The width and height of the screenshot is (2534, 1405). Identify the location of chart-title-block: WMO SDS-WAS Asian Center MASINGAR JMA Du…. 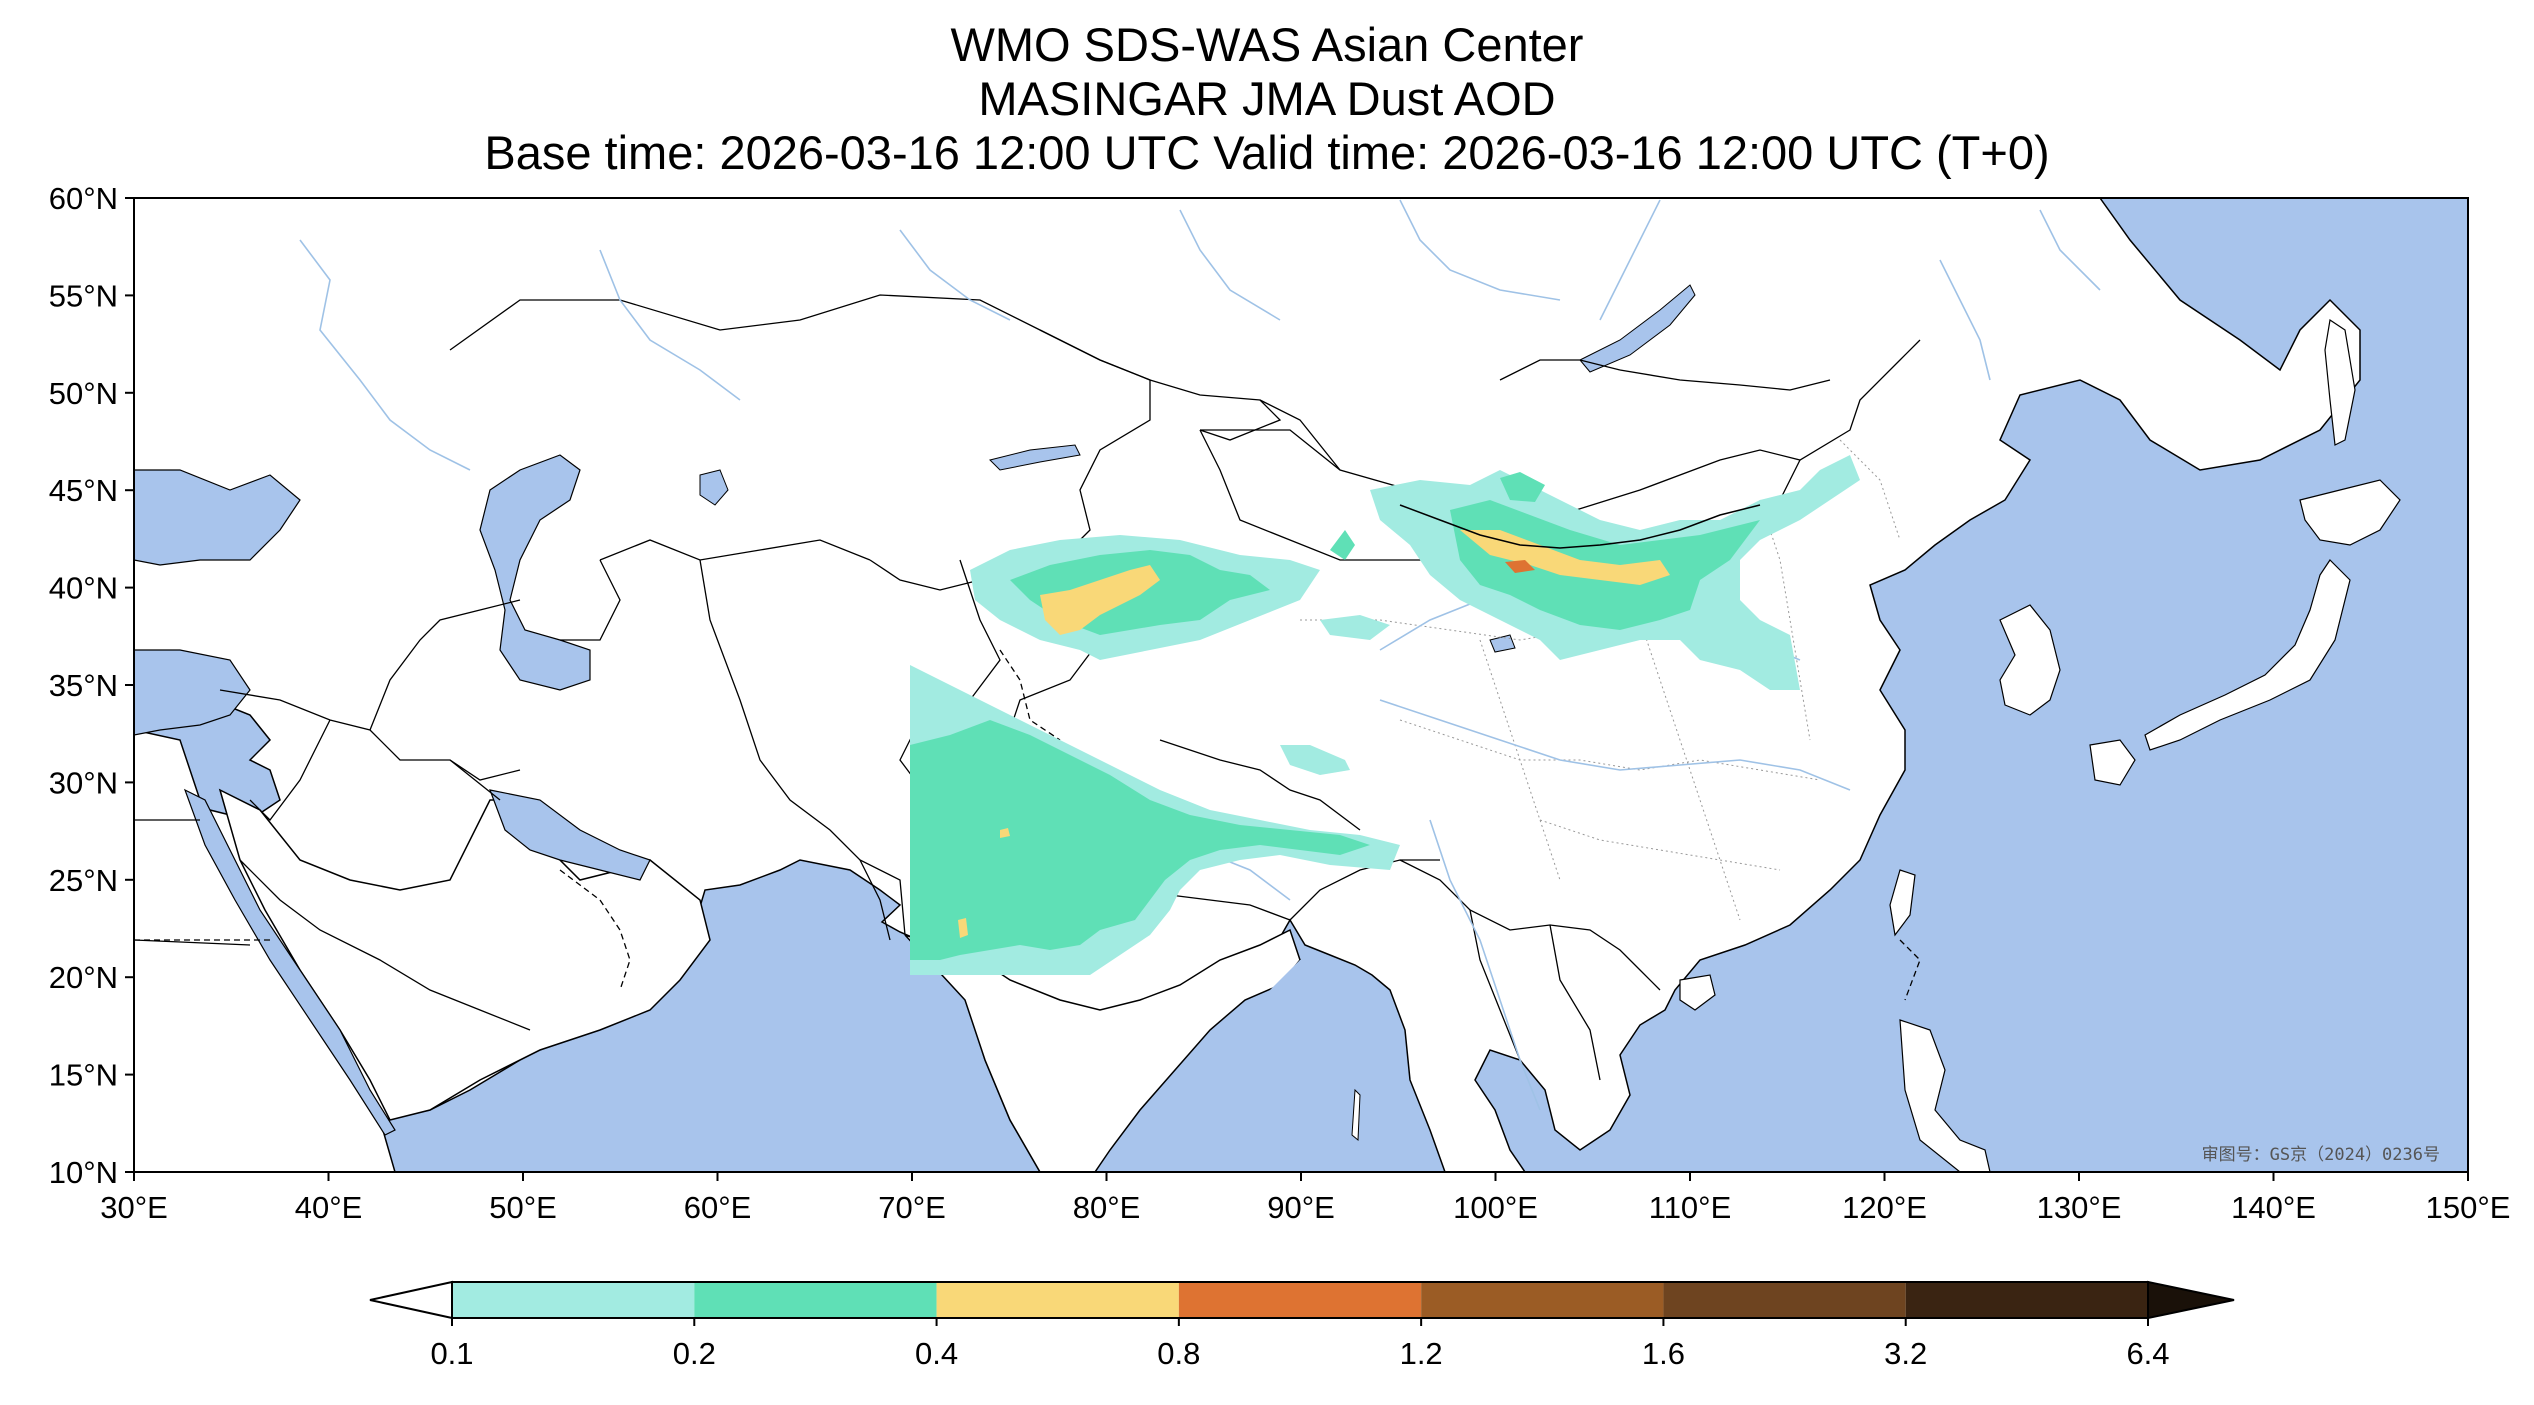
(1267, 99).